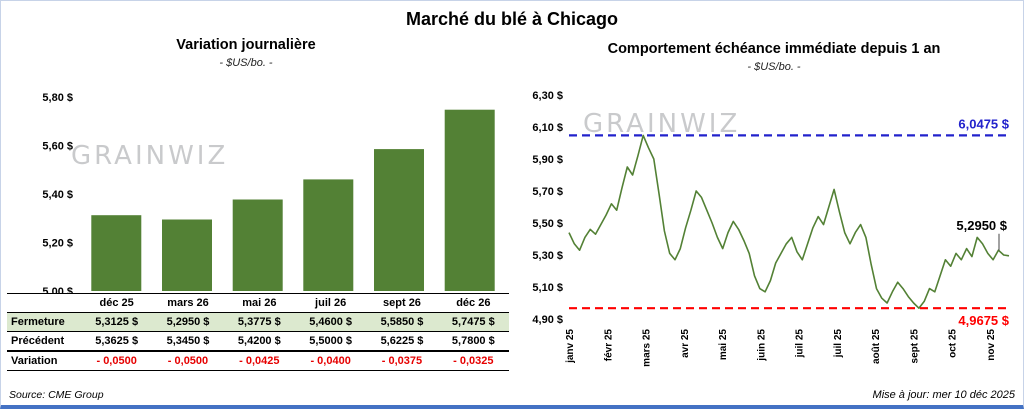  I want to click on svg-text: mai 25, so click(723, 345).